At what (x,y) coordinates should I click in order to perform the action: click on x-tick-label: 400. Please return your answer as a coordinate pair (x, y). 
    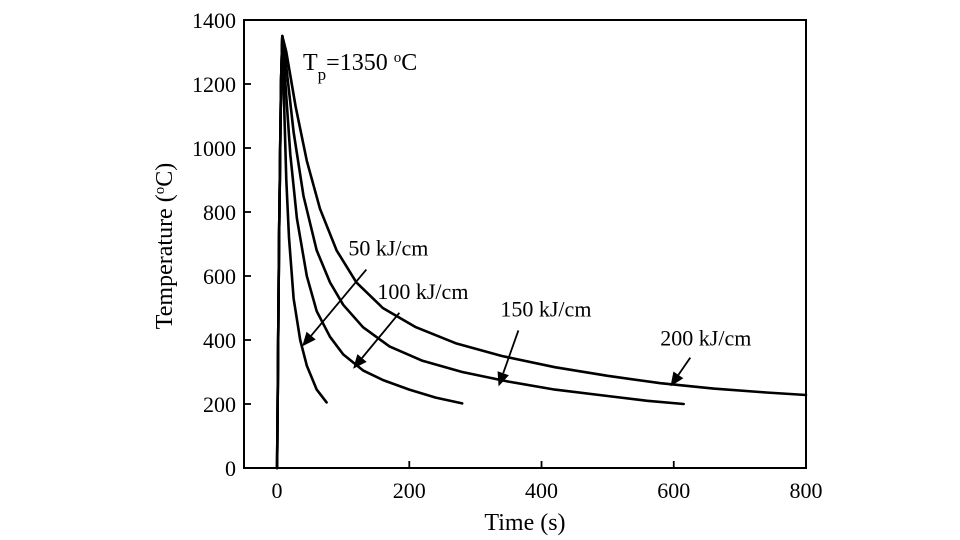
    Looking at the image, I should click on (541, 490).